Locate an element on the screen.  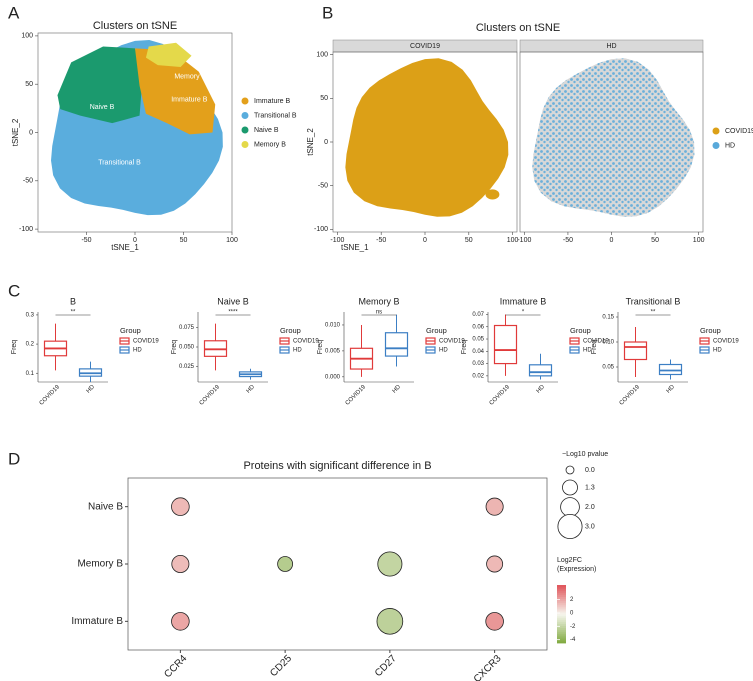
color-legend-title: (Expression) is located at coordinates (576, 569).